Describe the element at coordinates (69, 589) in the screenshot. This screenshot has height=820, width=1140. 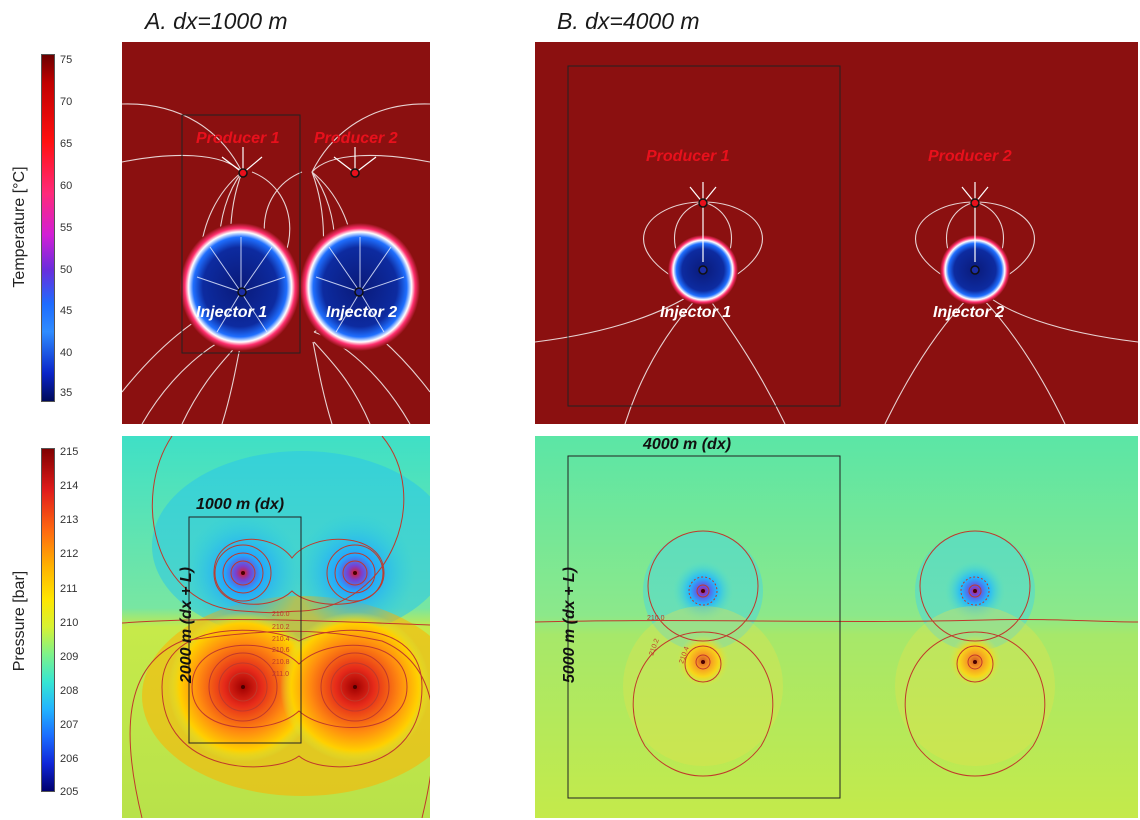
I see `pressure-tick: 211` at that location.